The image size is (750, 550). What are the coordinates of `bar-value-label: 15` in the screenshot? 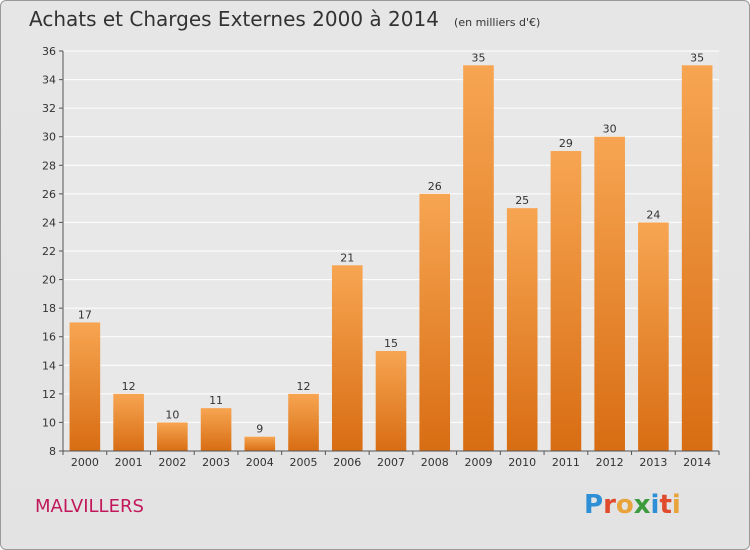 It's located at (391, 343).